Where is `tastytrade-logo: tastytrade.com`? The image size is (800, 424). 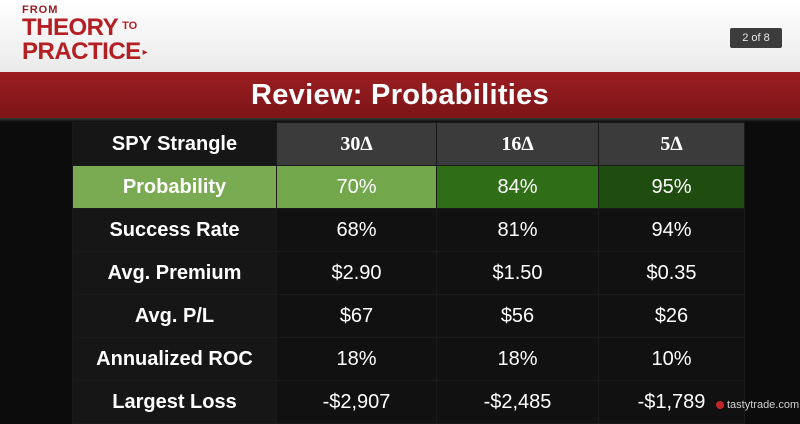
tastytrade-logo: tastytrade.com is located at coordinates (757, 405).